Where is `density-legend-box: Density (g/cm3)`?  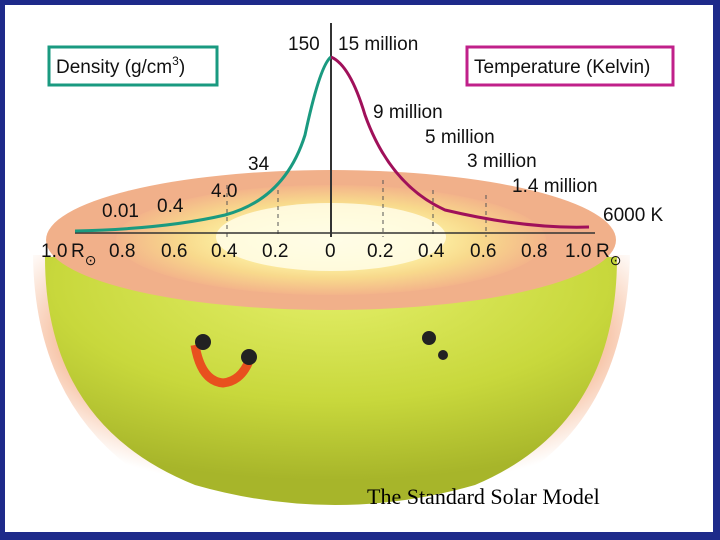
density-legend-box: Density (g/cm3) is located at coordinates (133, 66).